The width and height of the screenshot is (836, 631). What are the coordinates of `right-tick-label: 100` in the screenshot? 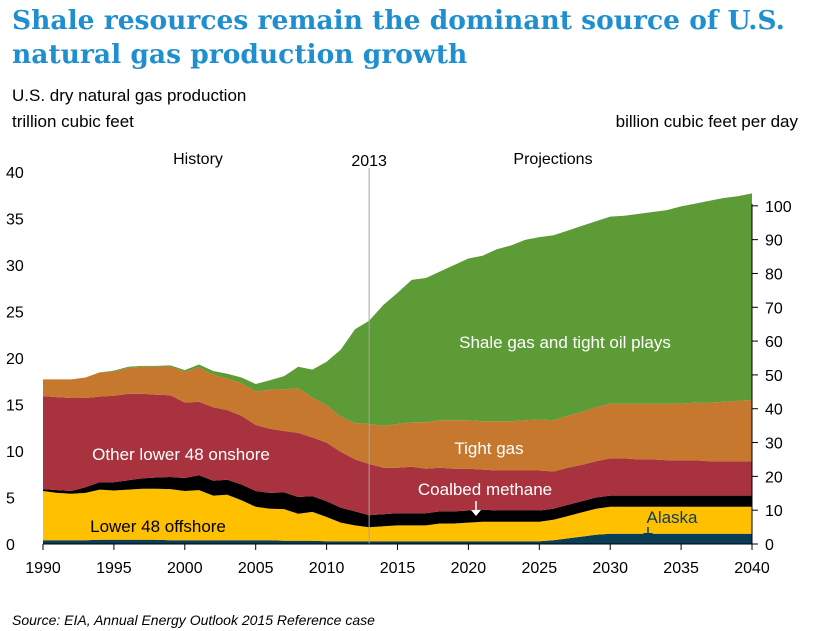 It's located at (778, 207).